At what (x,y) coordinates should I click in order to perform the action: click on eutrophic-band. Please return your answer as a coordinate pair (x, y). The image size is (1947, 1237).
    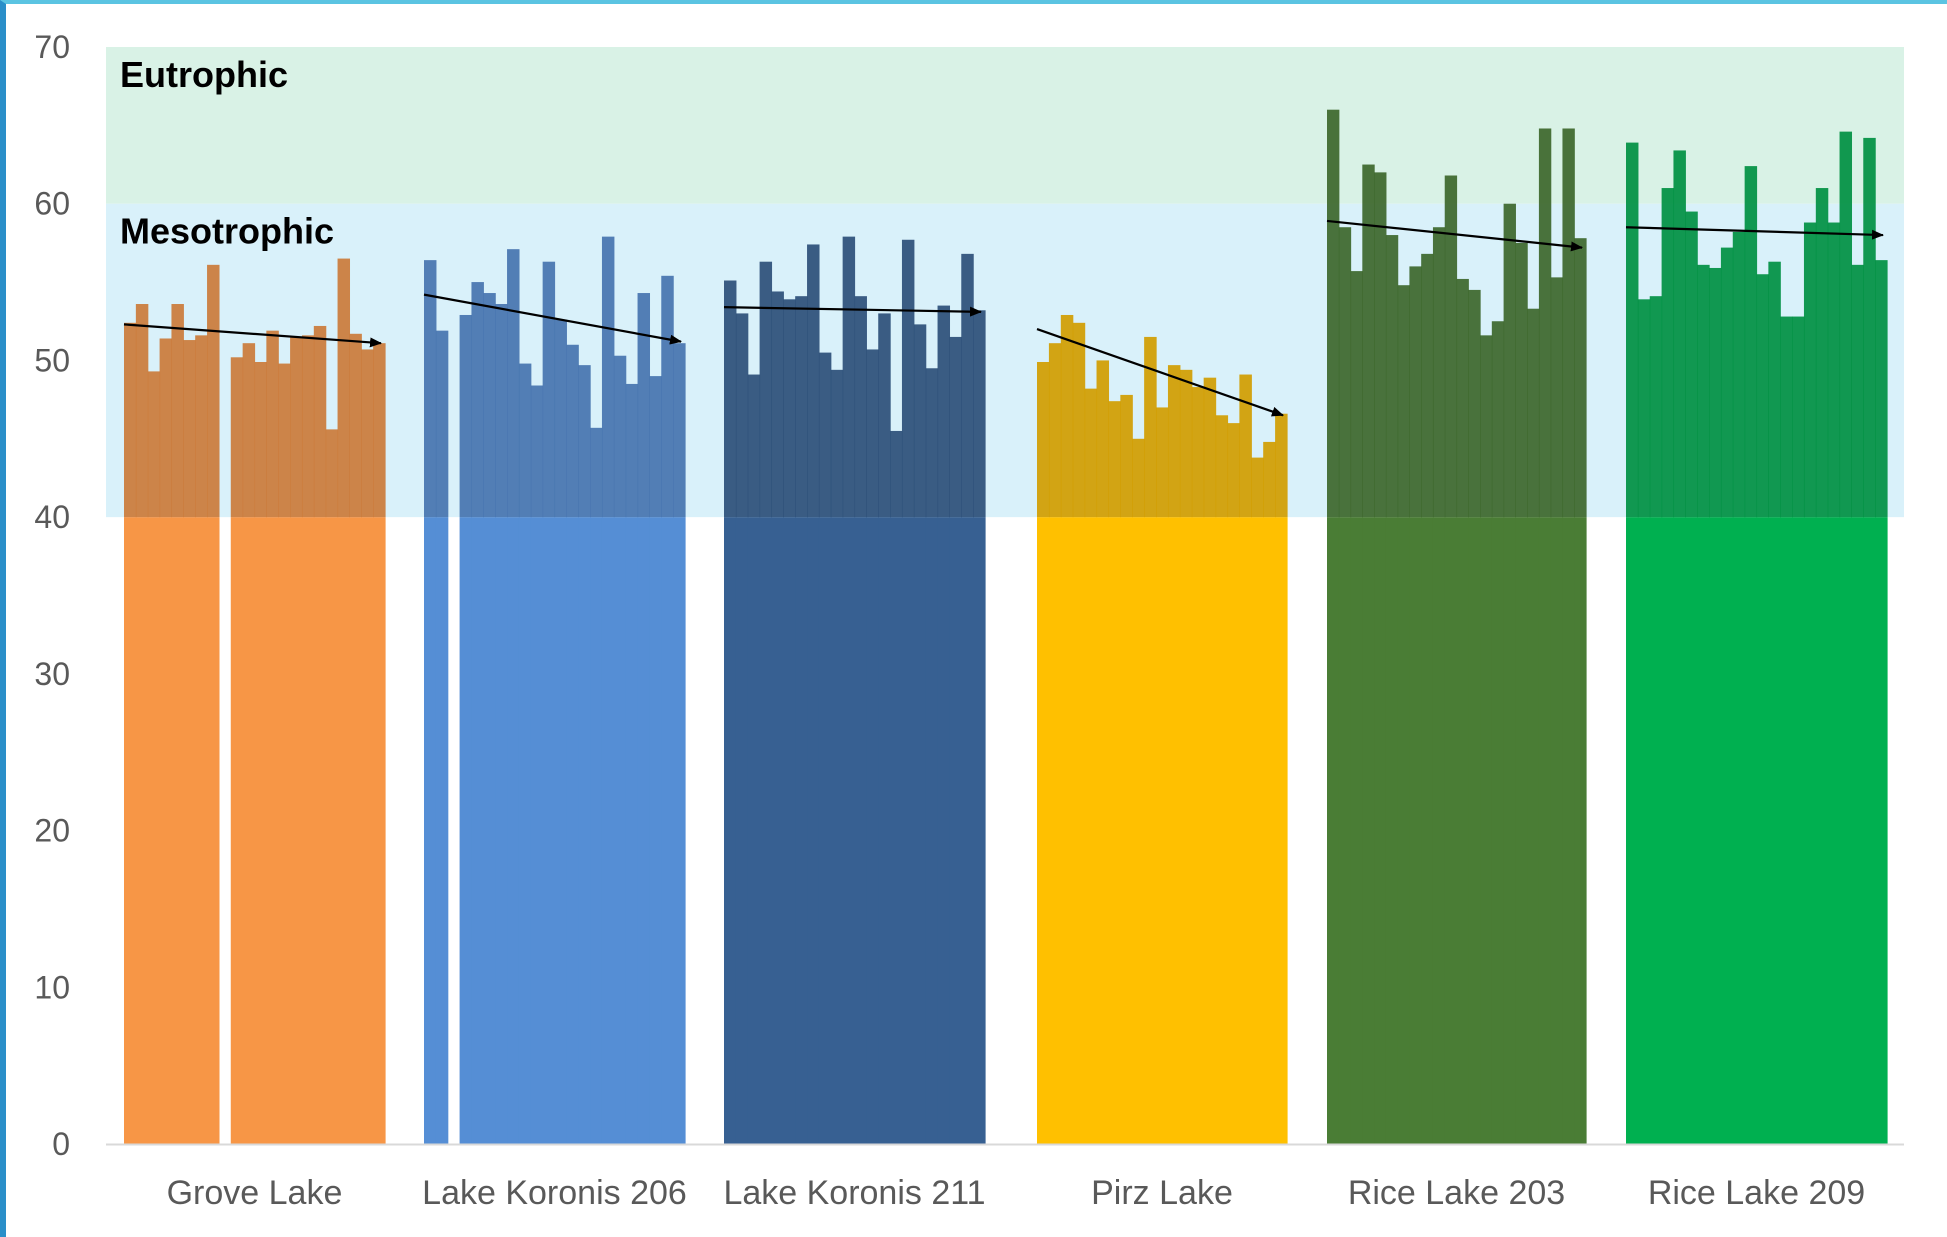
    Looking at the image, I should click on (1005, 125).